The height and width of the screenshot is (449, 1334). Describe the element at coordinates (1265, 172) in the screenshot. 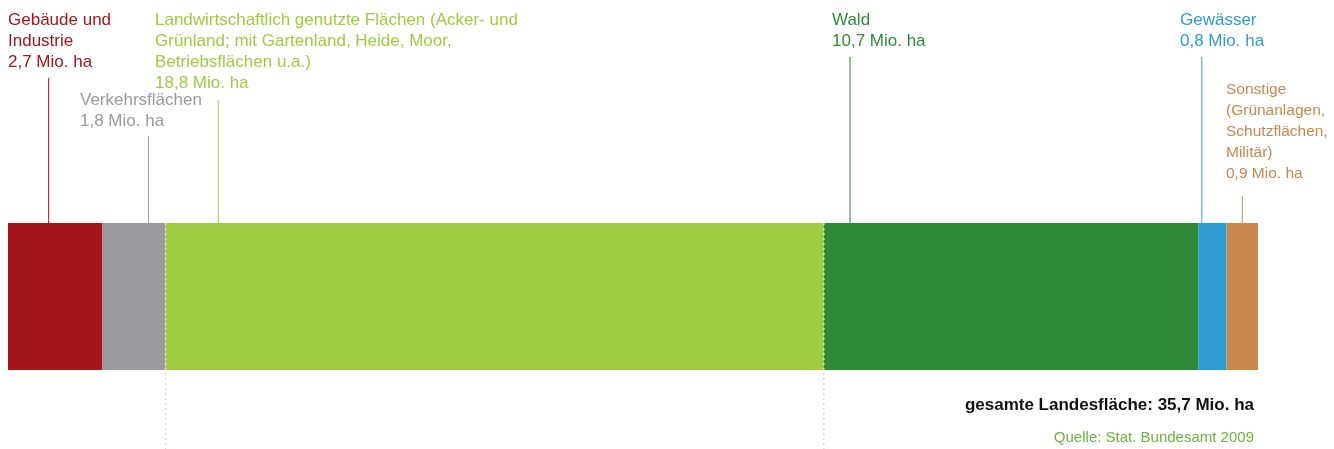

I see `data-label: 0,9 Mio. ha` at that location.